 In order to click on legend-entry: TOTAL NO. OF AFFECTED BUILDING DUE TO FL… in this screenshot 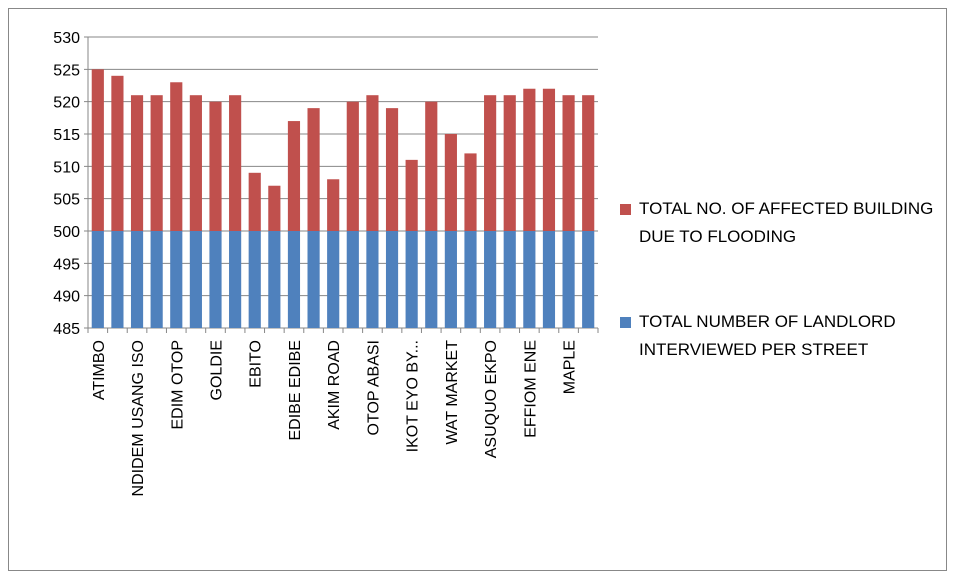, I will do `click(780, 223)`.